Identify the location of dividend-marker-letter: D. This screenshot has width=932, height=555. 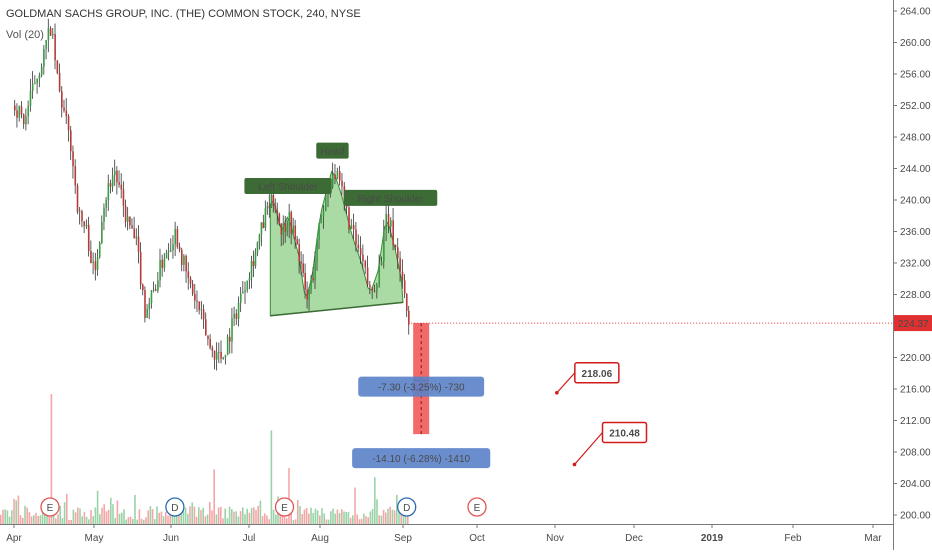
(406, 508).